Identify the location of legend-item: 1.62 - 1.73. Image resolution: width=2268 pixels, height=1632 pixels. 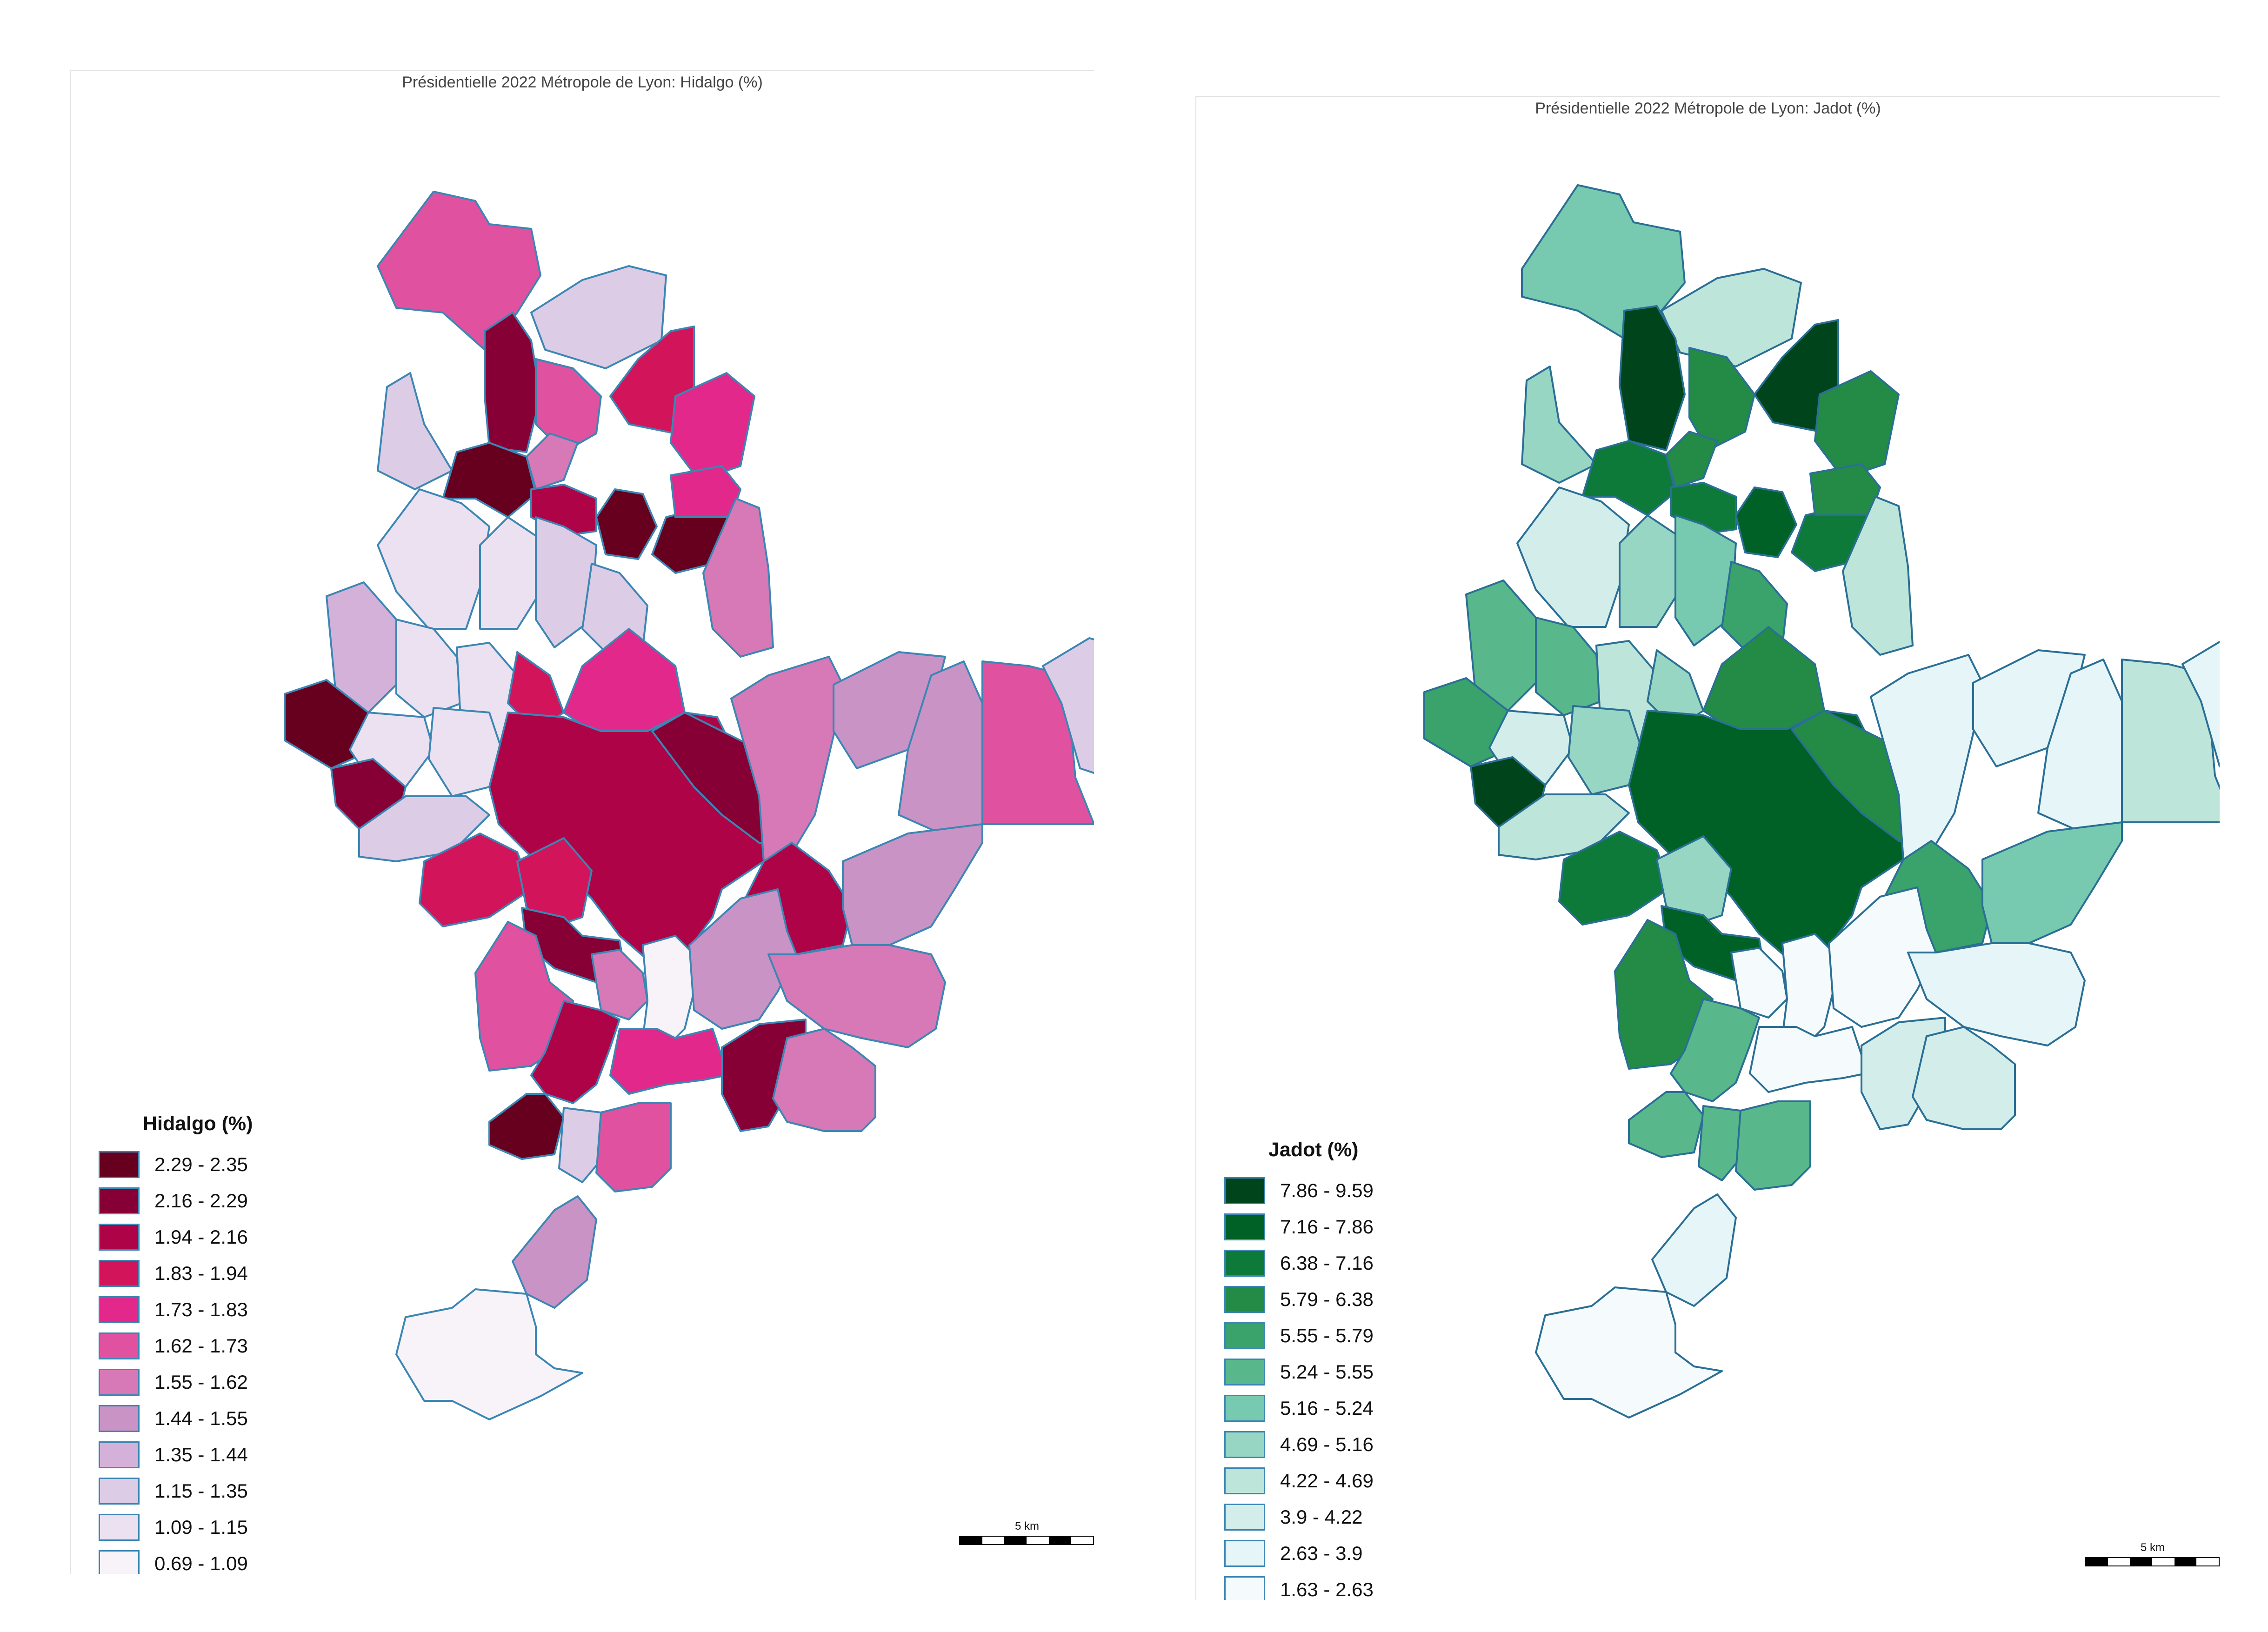
(176, 1346).